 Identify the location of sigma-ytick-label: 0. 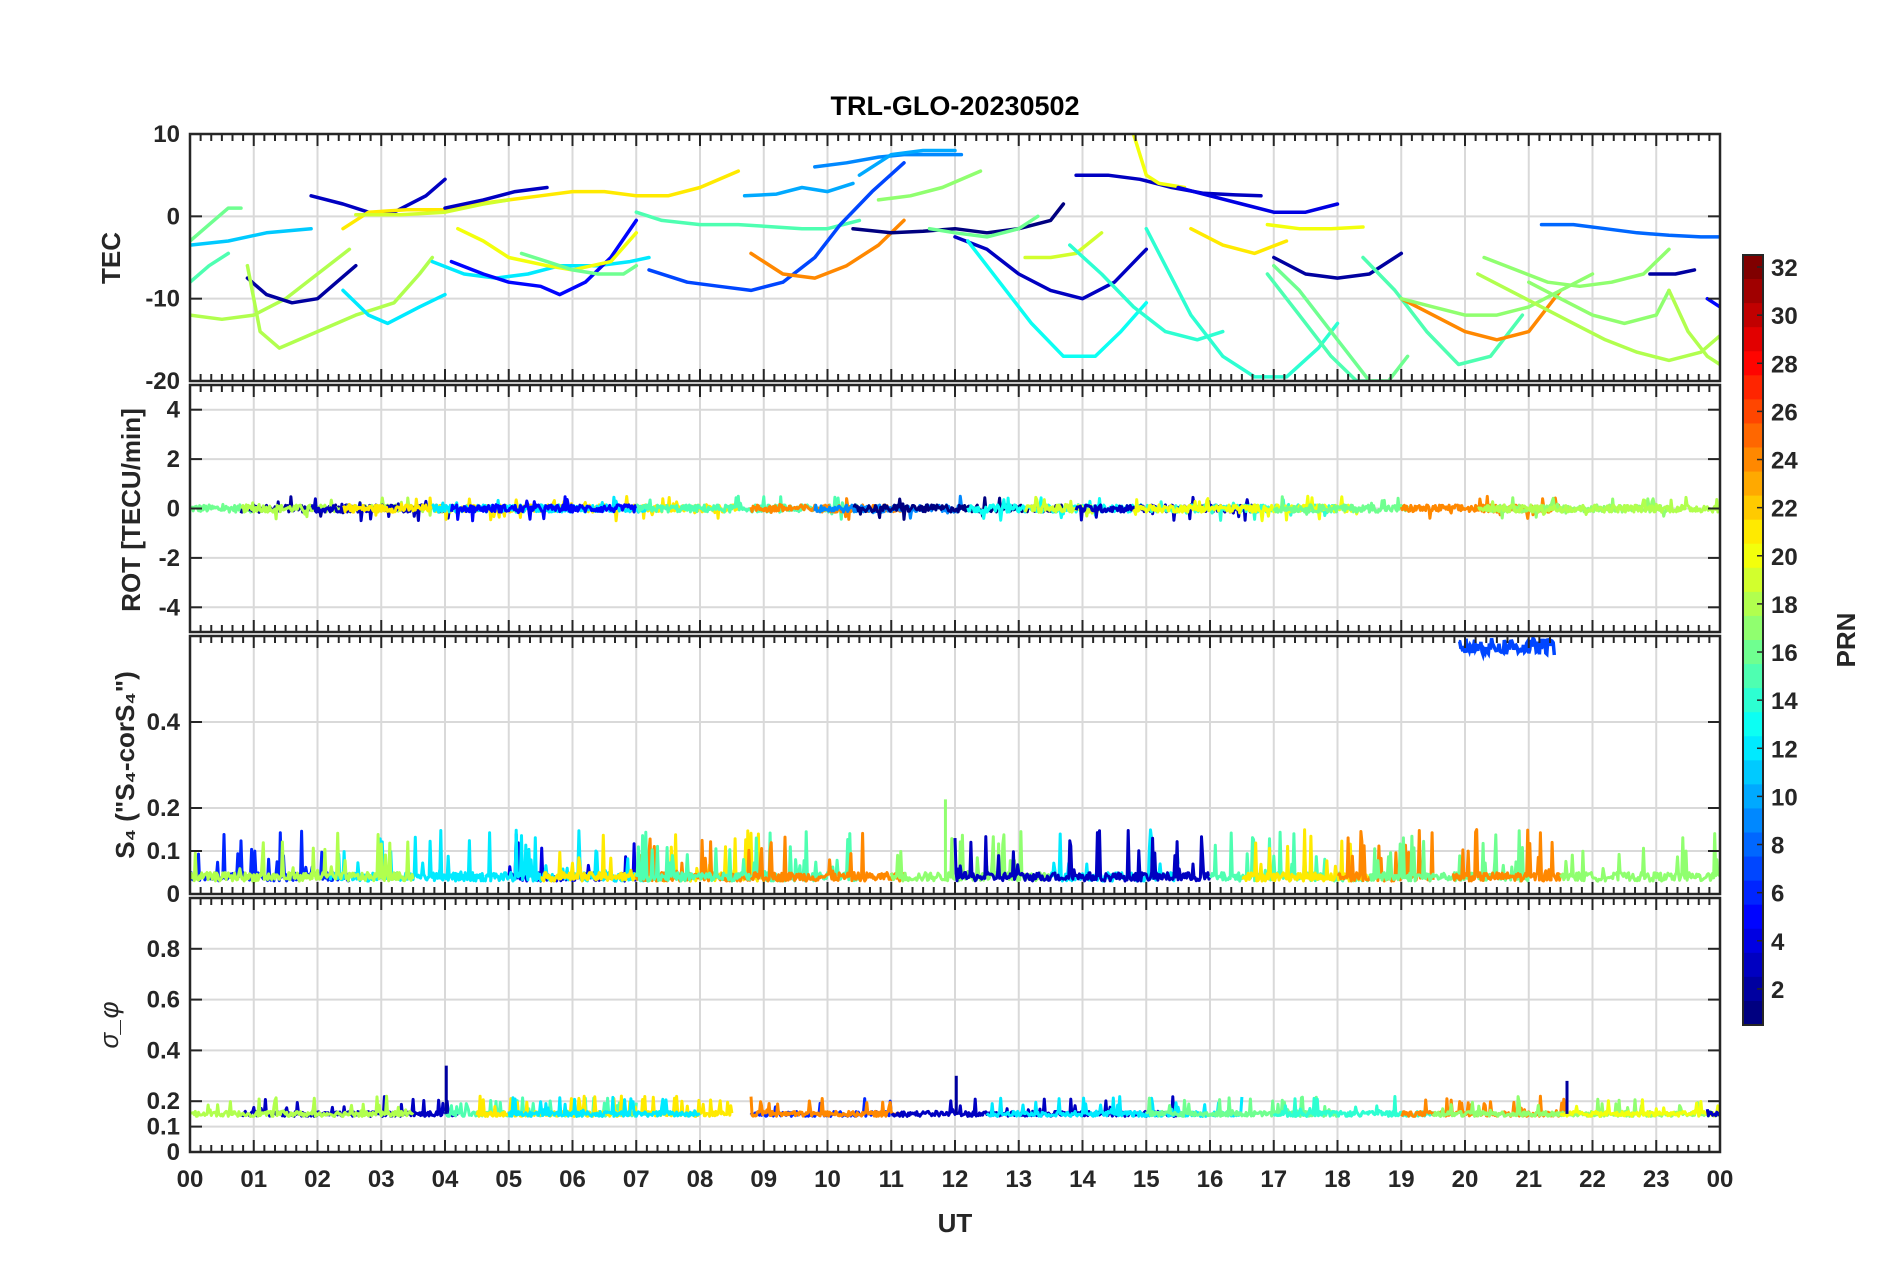
(173, 1152).